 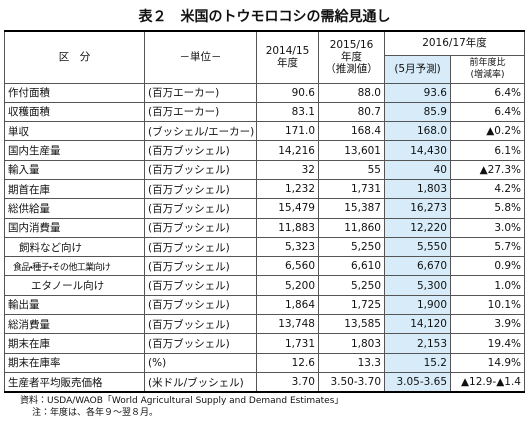 I want to click on value-cell: 12.6, so click(x=287, y=362).